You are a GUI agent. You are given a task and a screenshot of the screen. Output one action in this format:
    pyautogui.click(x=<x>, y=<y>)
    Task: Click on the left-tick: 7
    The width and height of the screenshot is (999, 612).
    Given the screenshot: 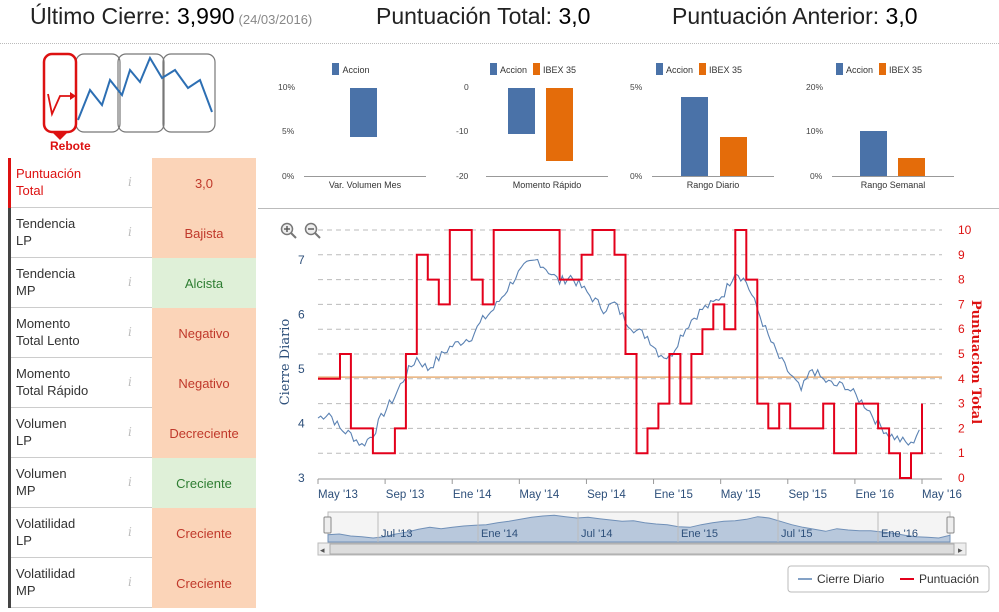 What is the action you would take?
    pyautogui.click(x=301, y=260)
    